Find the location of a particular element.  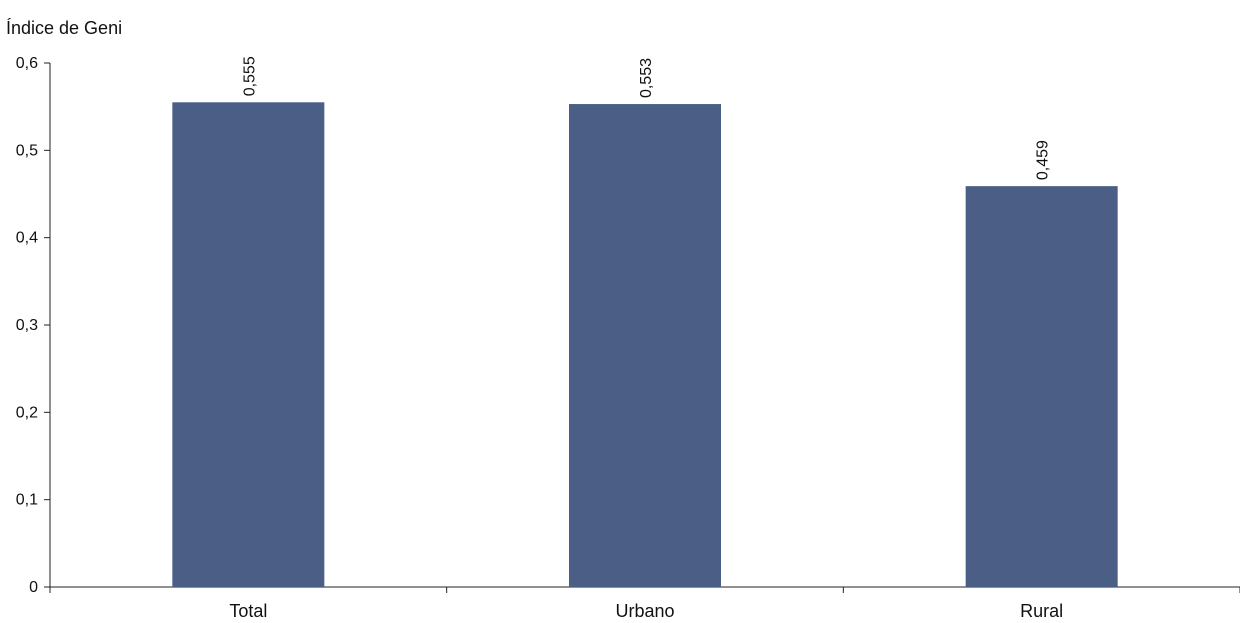

y-tick-label: 0,3 is located at coordinates (27, 325).